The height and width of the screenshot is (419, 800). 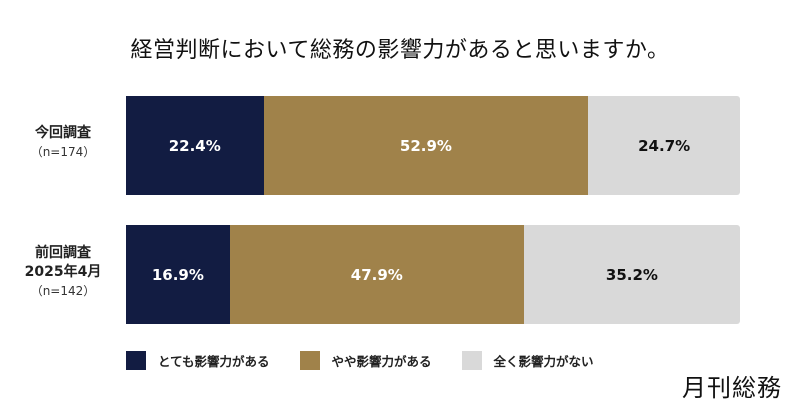 What do you see at coordinates (214, 361) in the screenshot?
I see `legend-label: とても影響力がある` at bounding box center [214, 361].